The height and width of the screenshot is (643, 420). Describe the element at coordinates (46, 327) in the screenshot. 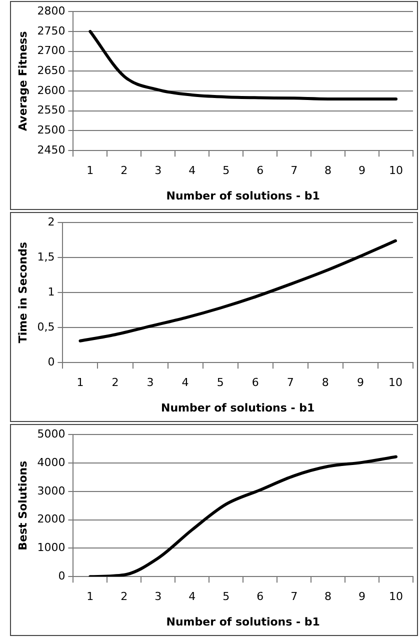

I see `y-tick-label: 0,5` at that location.